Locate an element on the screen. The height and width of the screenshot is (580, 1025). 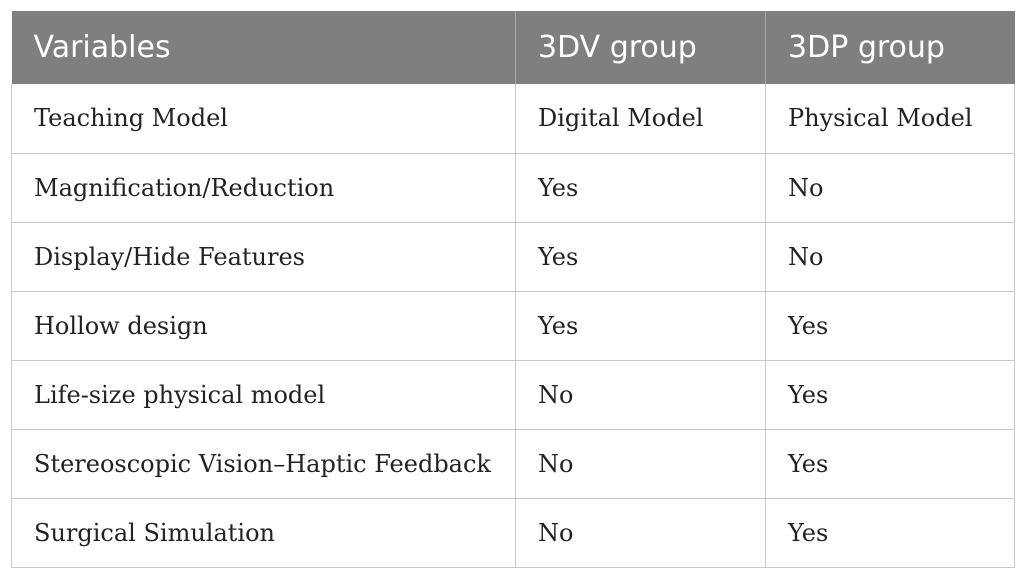
cell-variable: Hollow design is located at coordinates (263, 326).